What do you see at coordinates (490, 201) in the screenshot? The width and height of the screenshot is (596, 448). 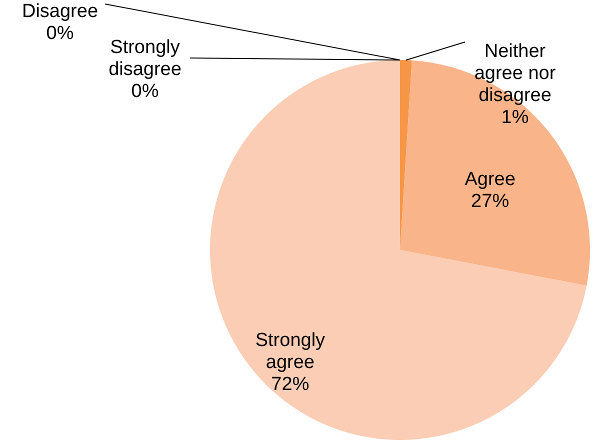 I see `data-label: 27%` at bounding box center [490, 201].